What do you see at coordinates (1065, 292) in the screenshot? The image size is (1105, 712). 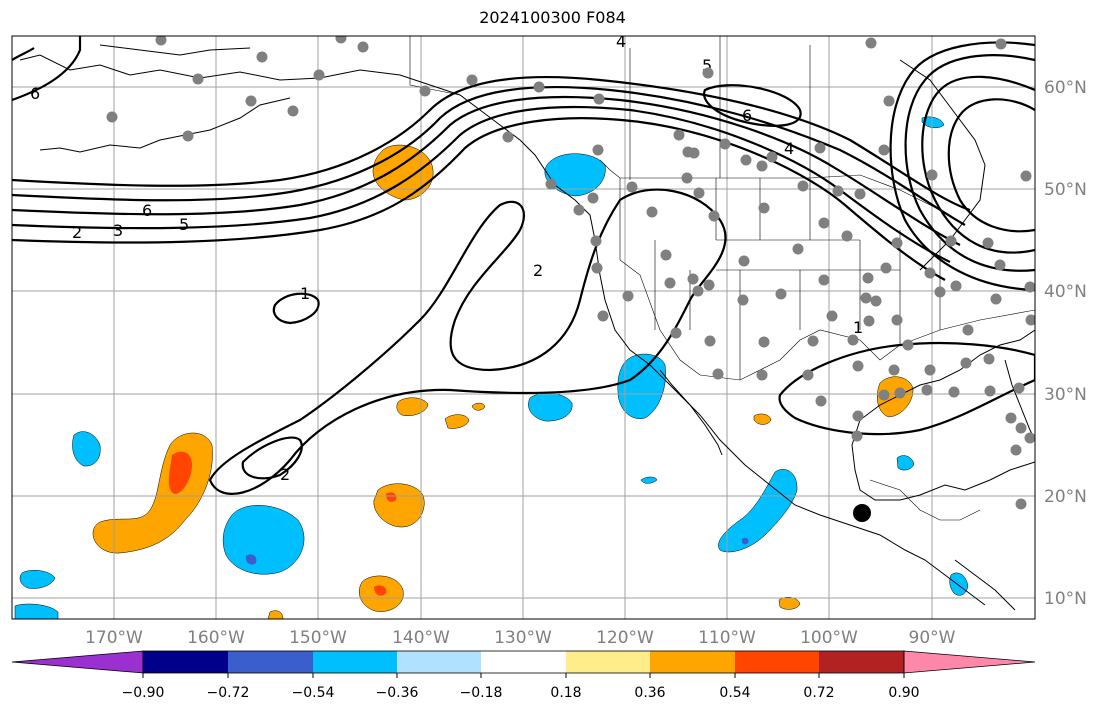 I see `latitude-label: 40°N` at bounding box center [1065, 292].